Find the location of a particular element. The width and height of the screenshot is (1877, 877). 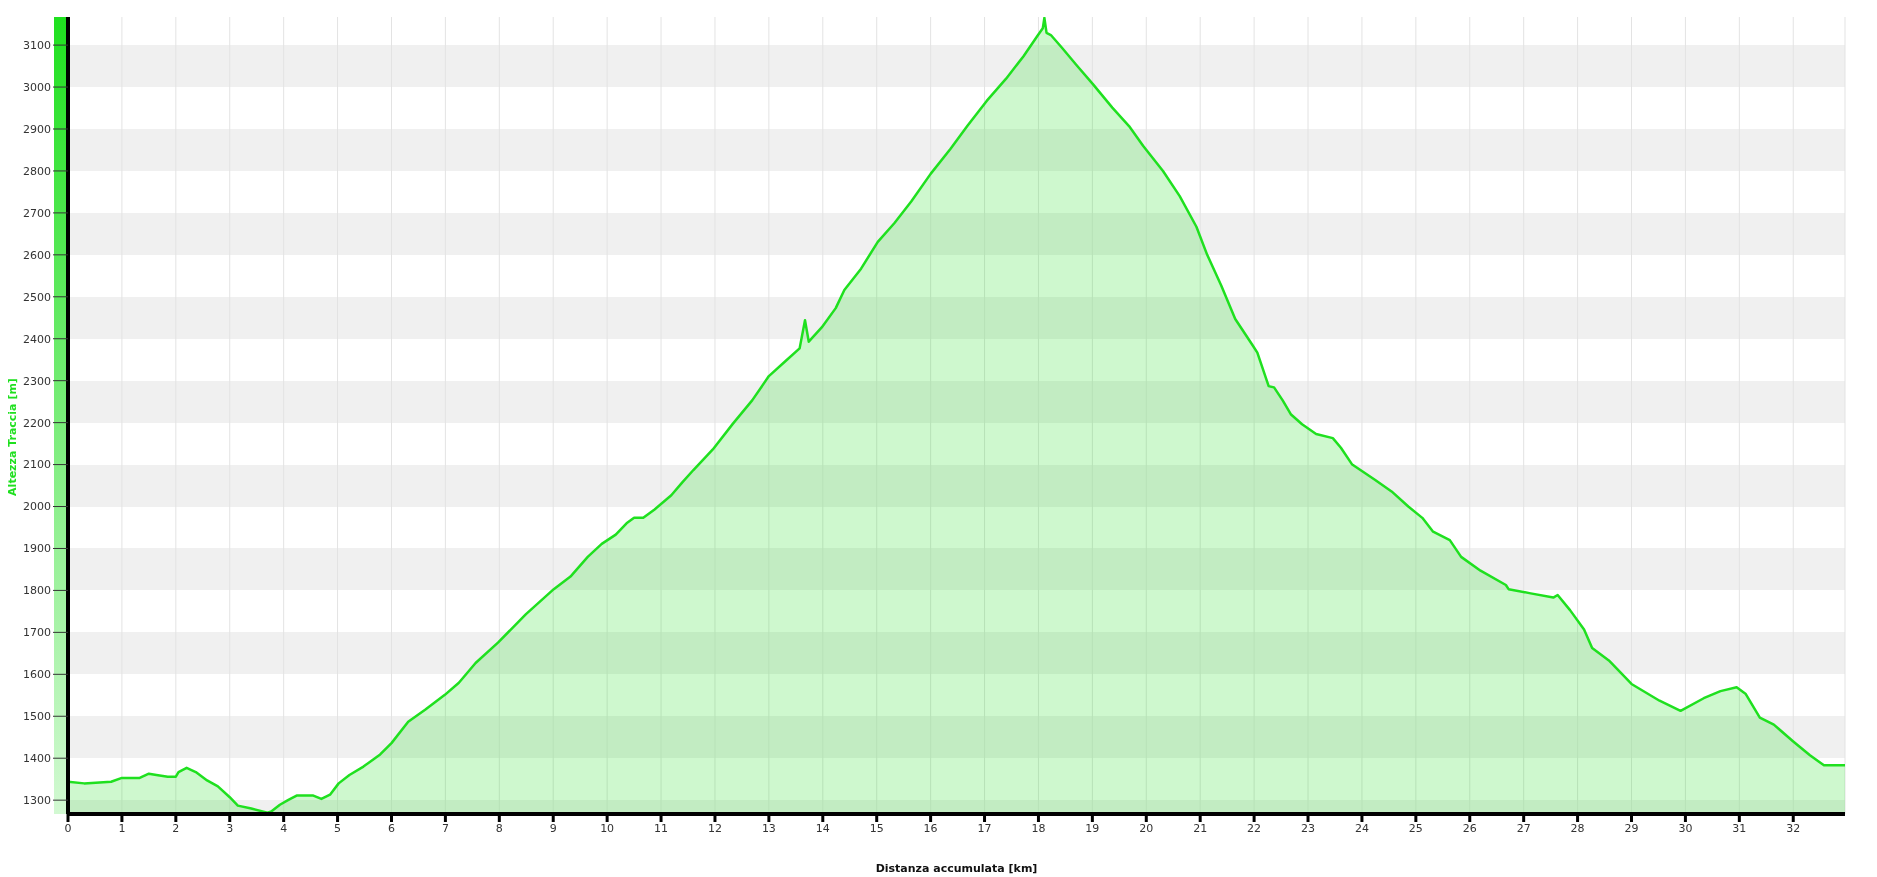

x-tick-label: 0 is located at coordinates (68, 828).